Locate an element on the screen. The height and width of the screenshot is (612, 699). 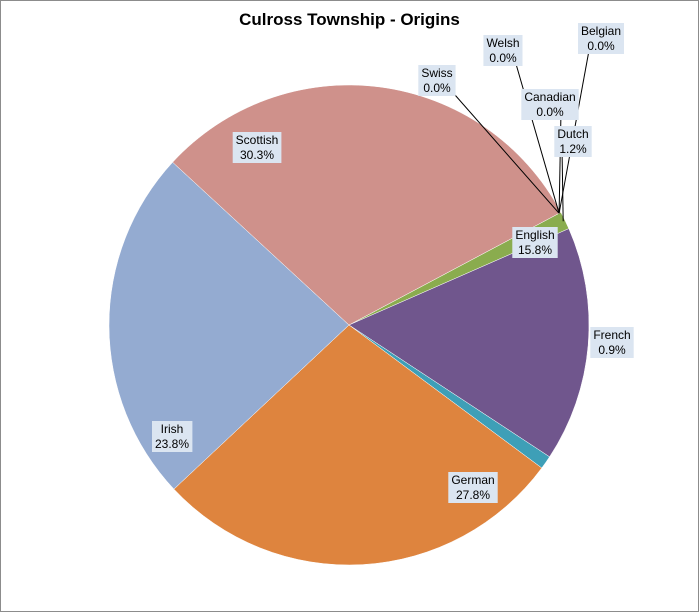
leader-line-dutch is located at coordinates (562, 184).